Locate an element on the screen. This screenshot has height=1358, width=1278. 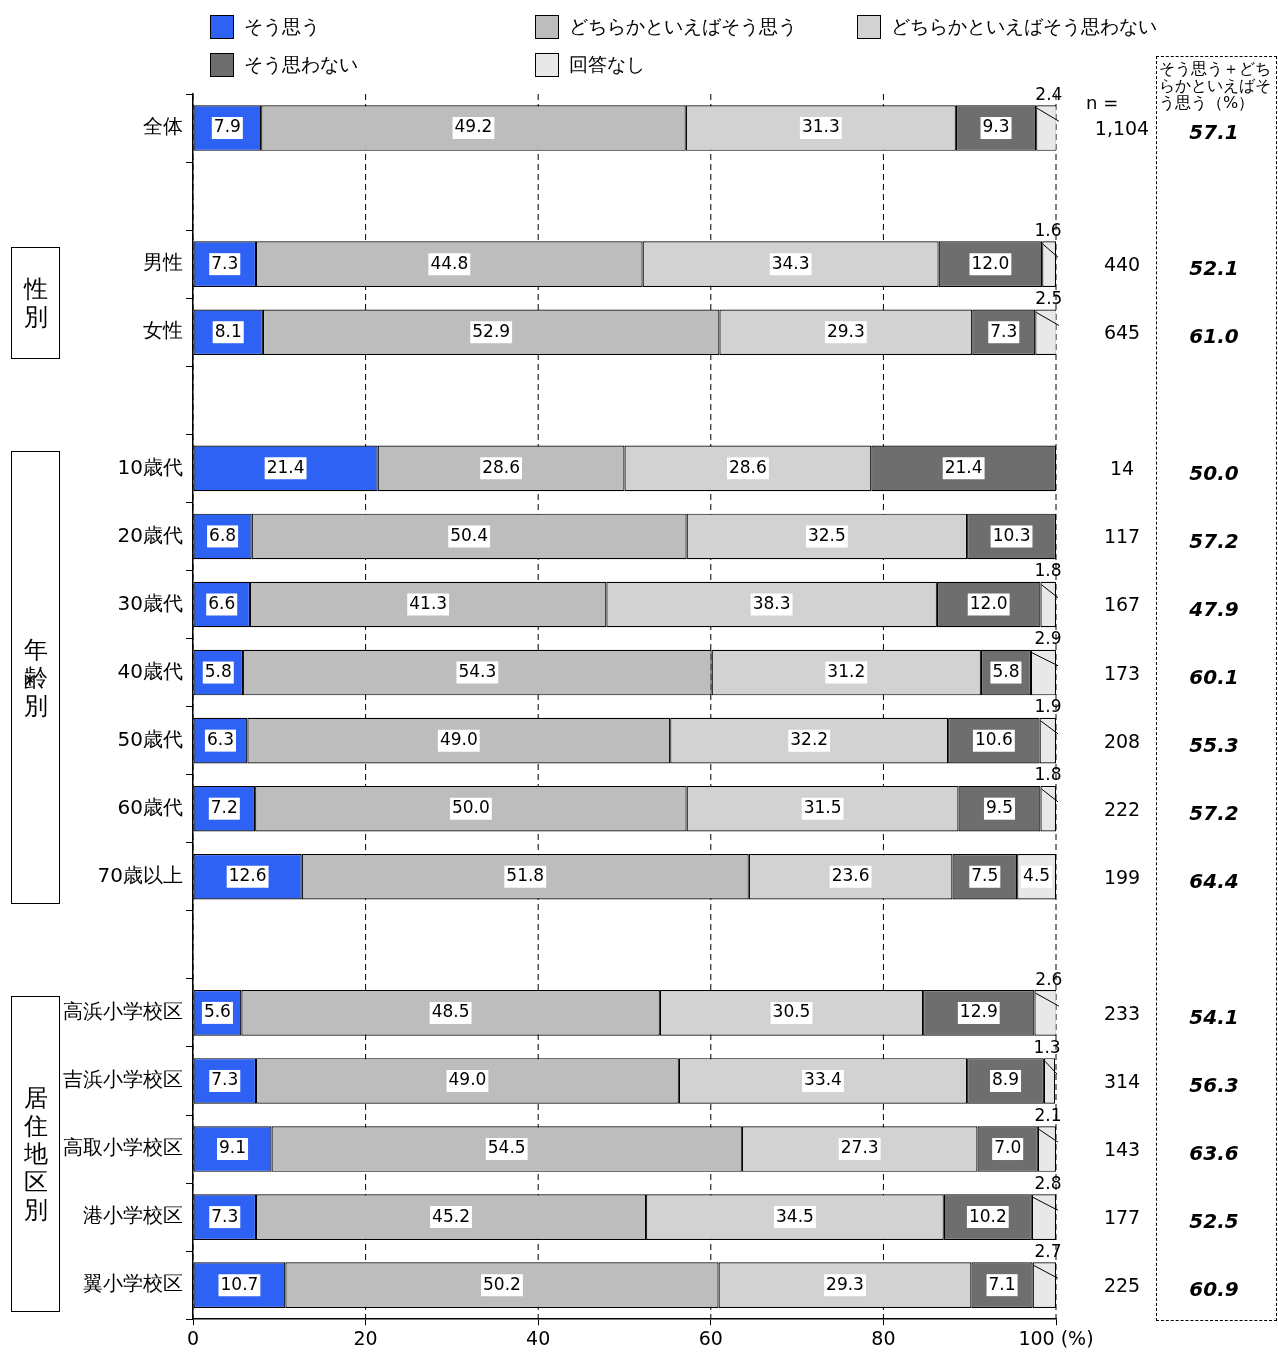
data-label: 50.4 is located at coordinates (469, 534).